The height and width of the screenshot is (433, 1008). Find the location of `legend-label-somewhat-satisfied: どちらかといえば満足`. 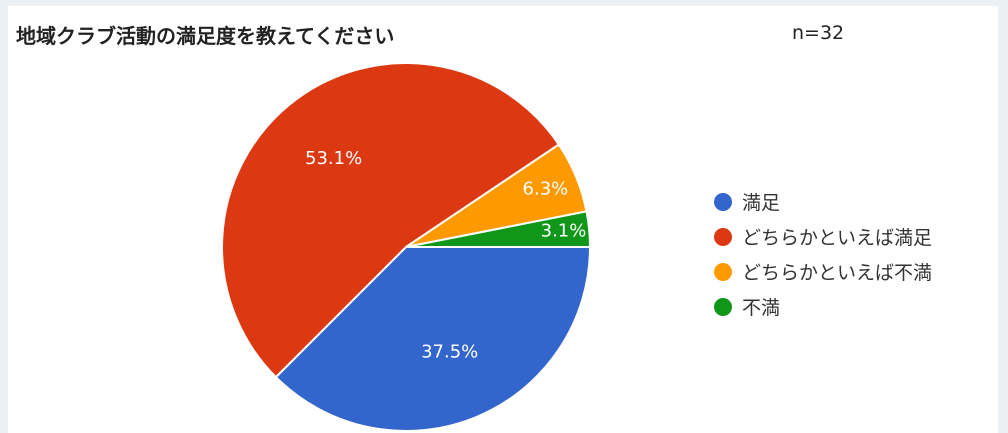

legend-label-somewhat-satisfied: どちらかといえば満足 is located at coordinates (837, 238).